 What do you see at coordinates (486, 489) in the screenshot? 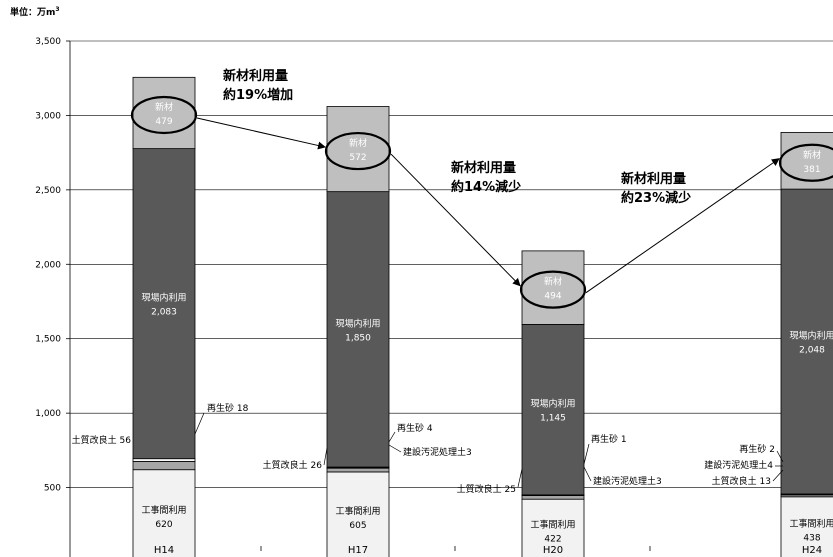
I see `side-label: 土質改良土 25` at bounding box center [486, 489].